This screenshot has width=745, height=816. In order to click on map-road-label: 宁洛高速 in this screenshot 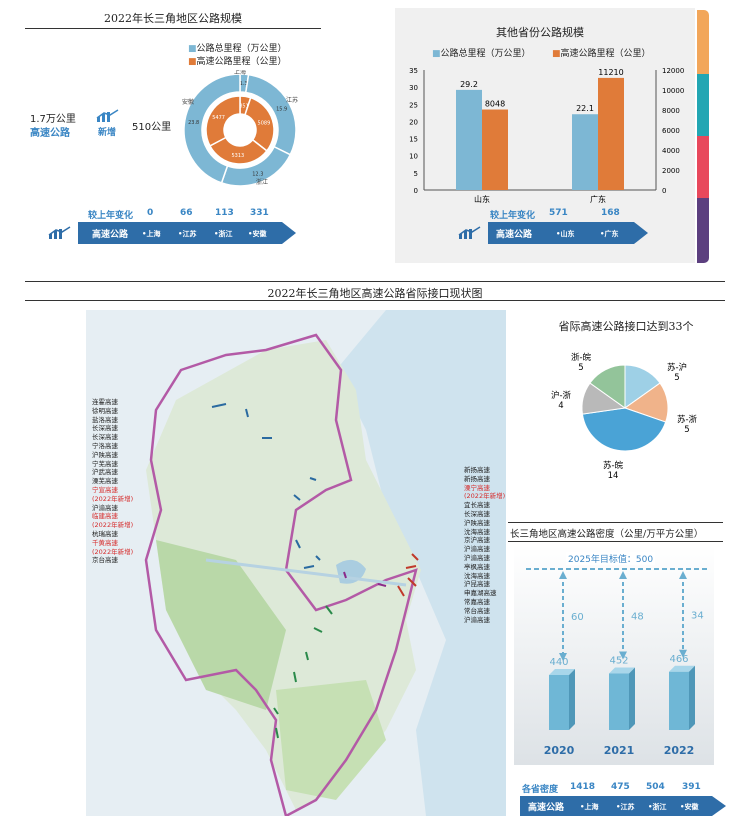, I will do `click(105, 445)`.